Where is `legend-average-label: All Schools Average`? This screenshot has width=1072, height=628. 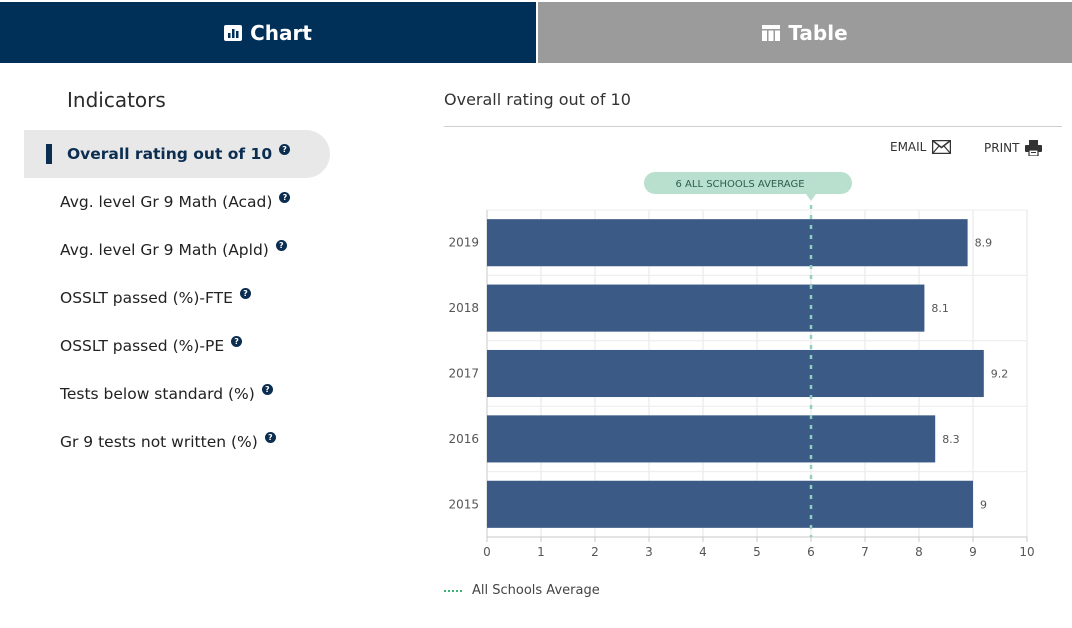
legend-average-label: All Schools Average is located at coordinates (536, 590).